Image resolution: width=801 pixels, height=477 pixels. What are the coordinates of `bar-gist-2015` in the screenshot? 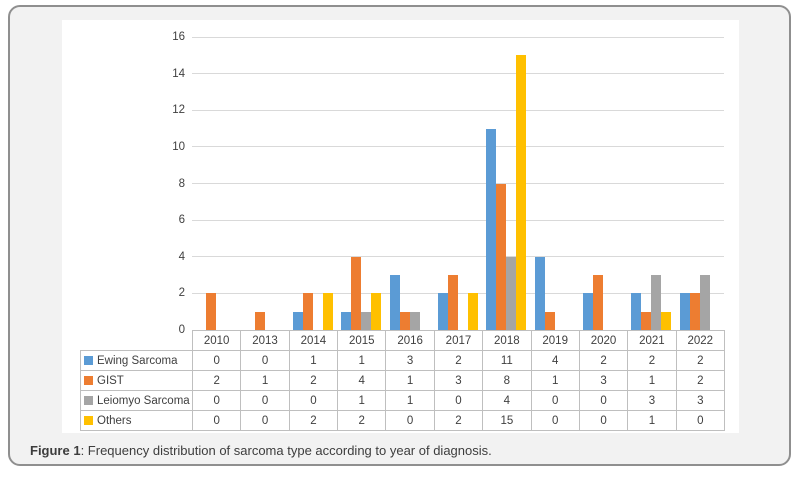 It's located at (356, 293).